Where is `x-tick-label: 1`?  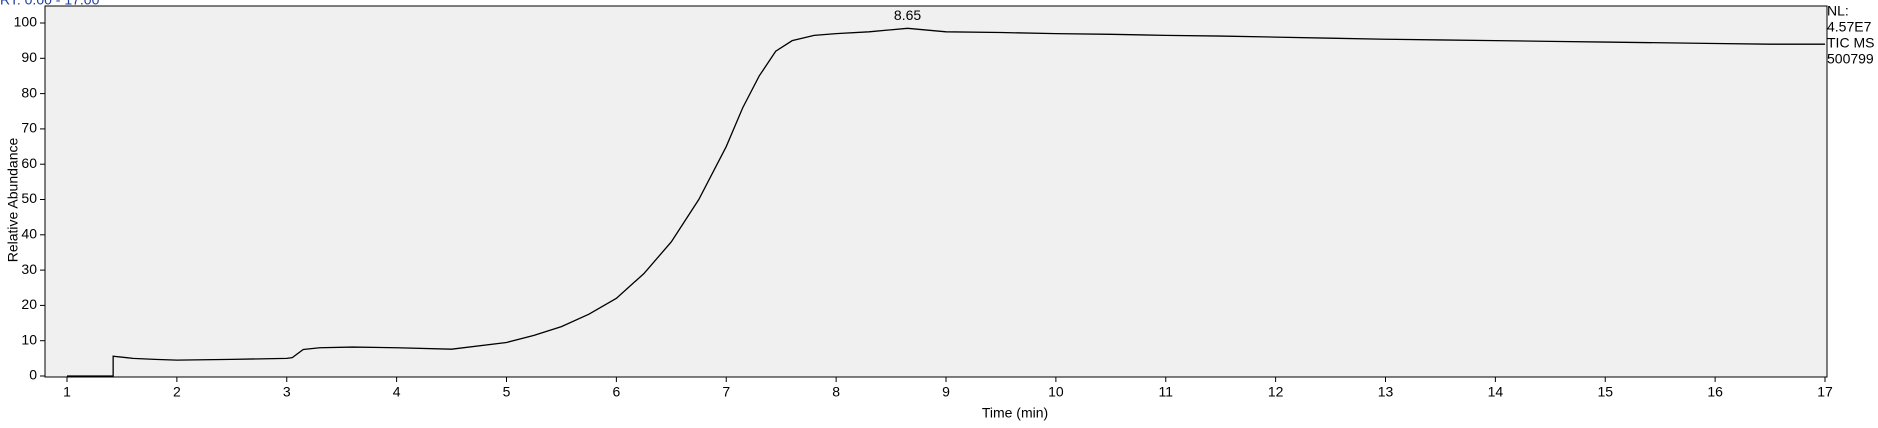 x-tick-label: 1 is located at coordinates (67, 392).